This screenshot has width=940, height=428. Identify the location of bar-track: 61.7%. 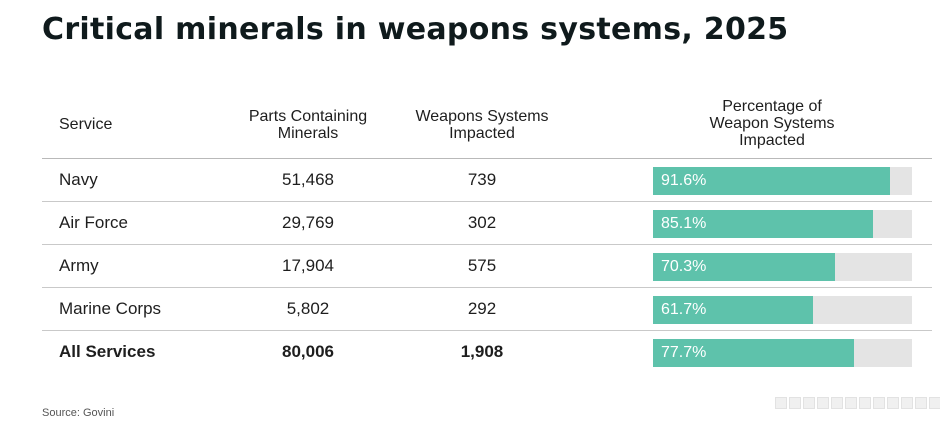
(782, 310).